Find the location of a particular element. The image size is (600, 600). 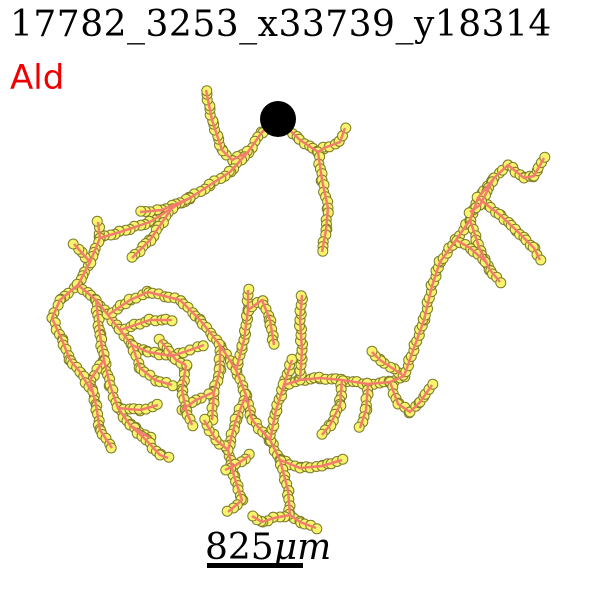

sample-title: 17782_3253_x33739_y18314 is located at coordinates (281, 24).